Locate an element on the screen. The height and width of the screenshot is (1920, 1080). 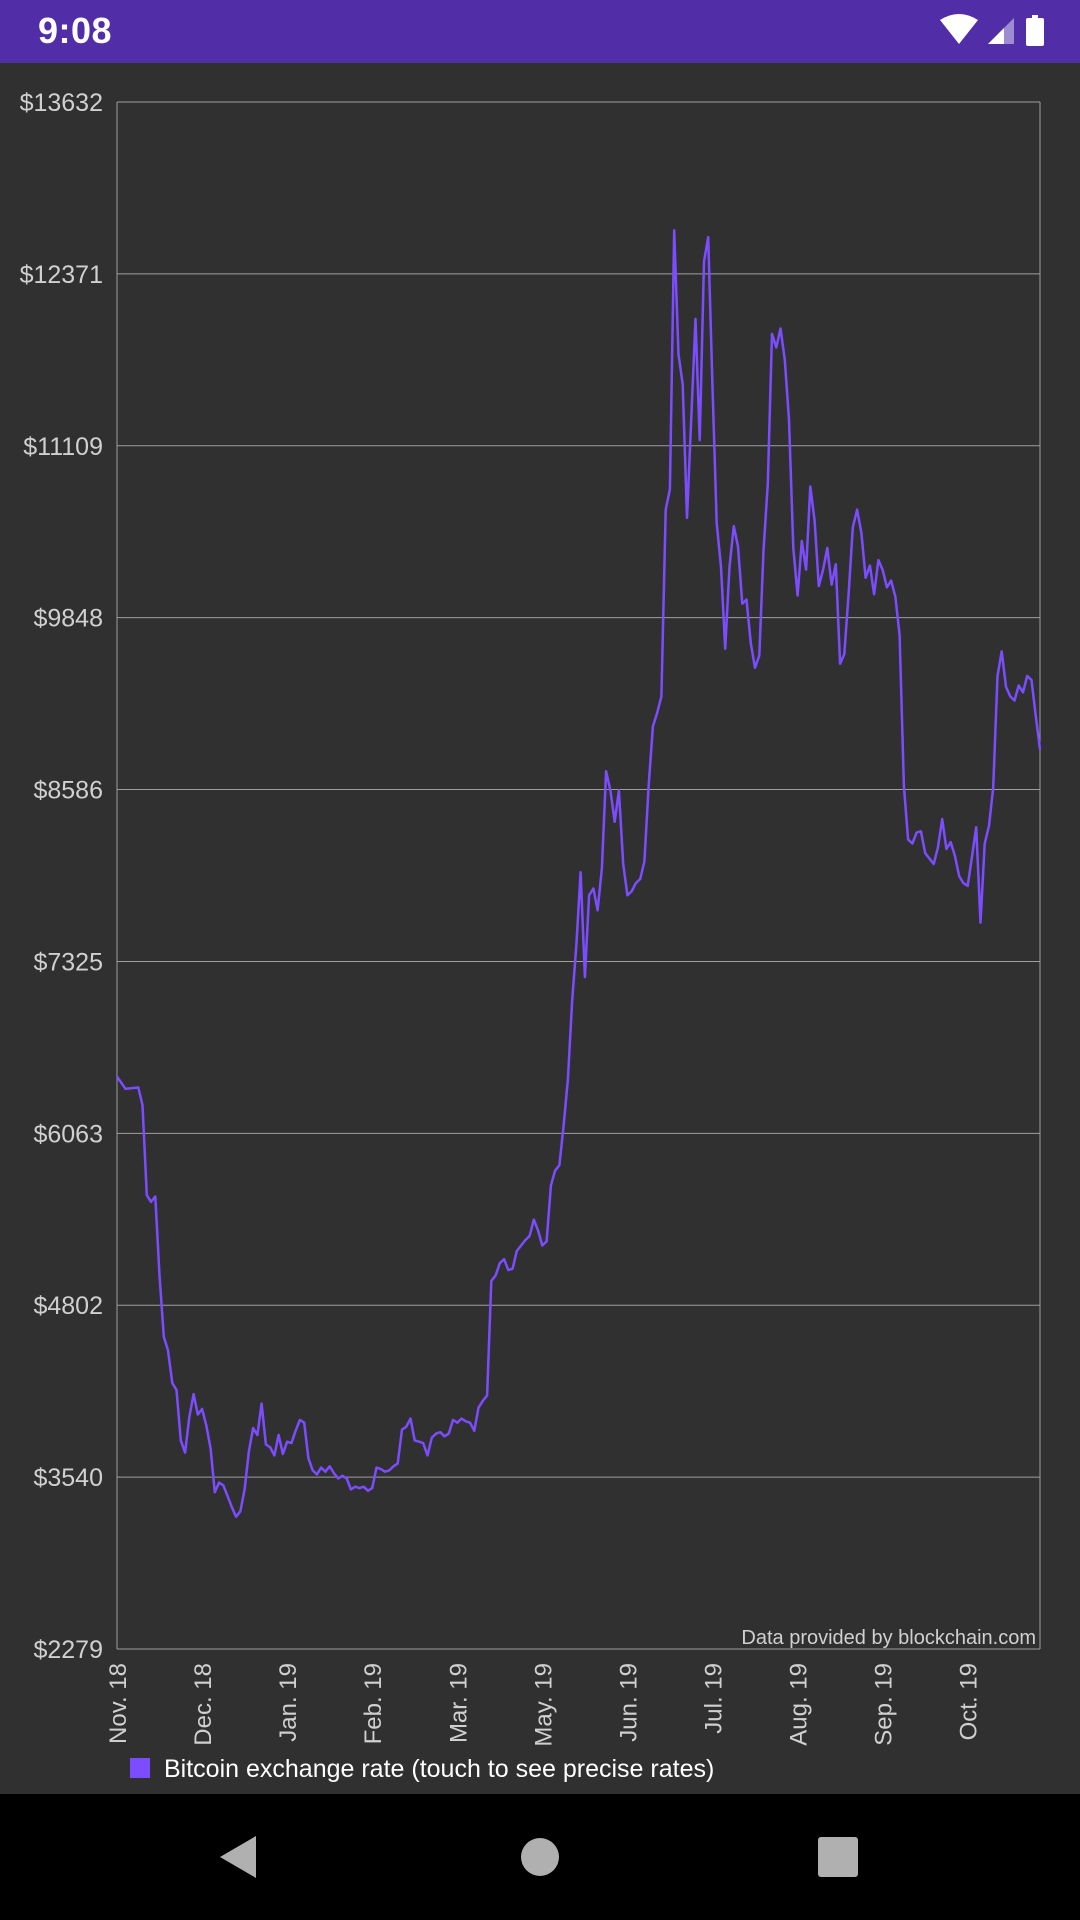
back-icon is located at coordinates (238, 1857).